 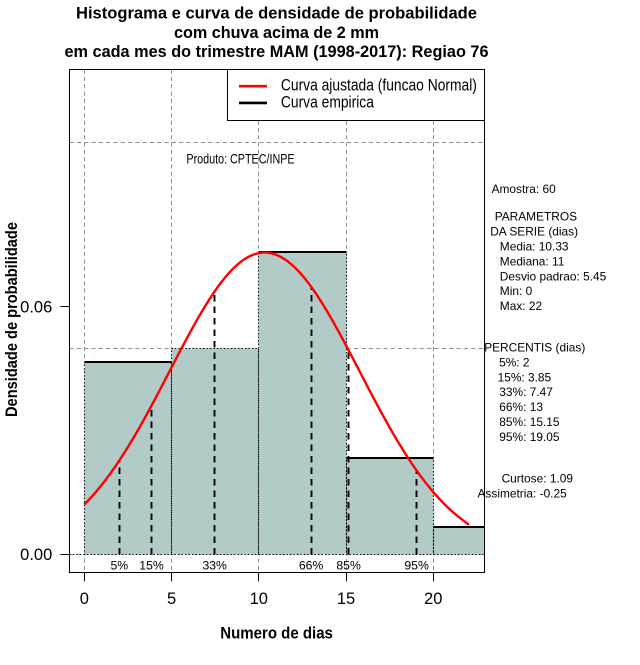 I want to click on svg-text: Min: 0, so click(x=516, y=291).